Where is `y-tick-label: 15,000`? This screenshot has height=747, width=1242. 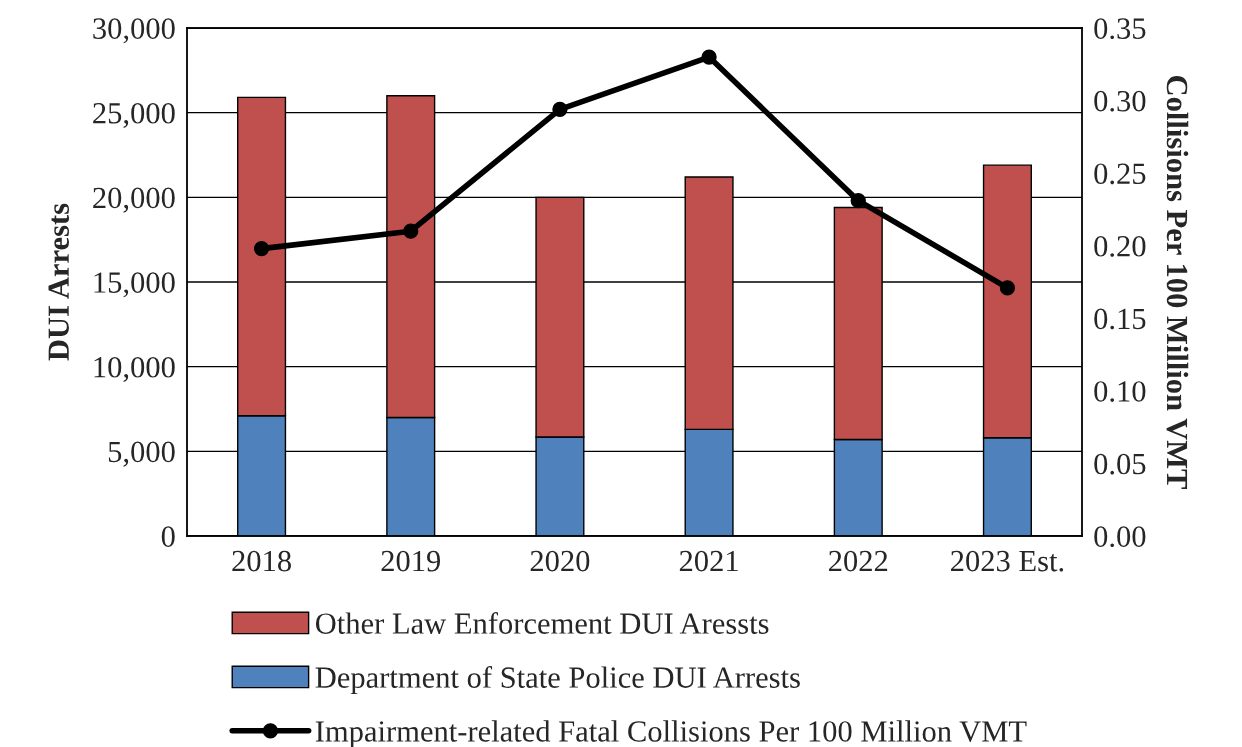
y-tick-label: 15,000 is located at coordinates (134, 285).